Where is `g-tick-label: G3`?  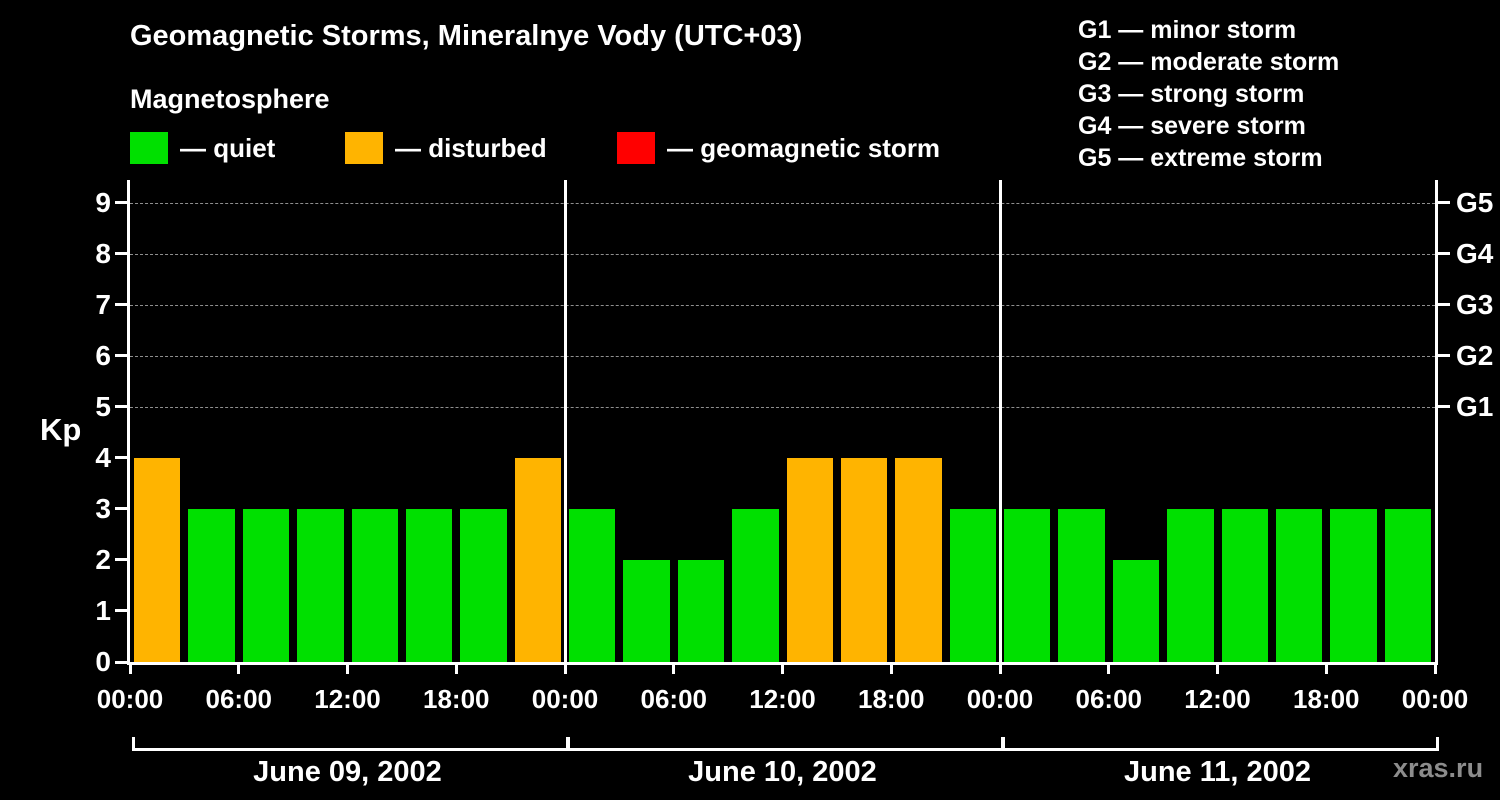
g-tick-label: G3 is located at coordinates (1475, 304).